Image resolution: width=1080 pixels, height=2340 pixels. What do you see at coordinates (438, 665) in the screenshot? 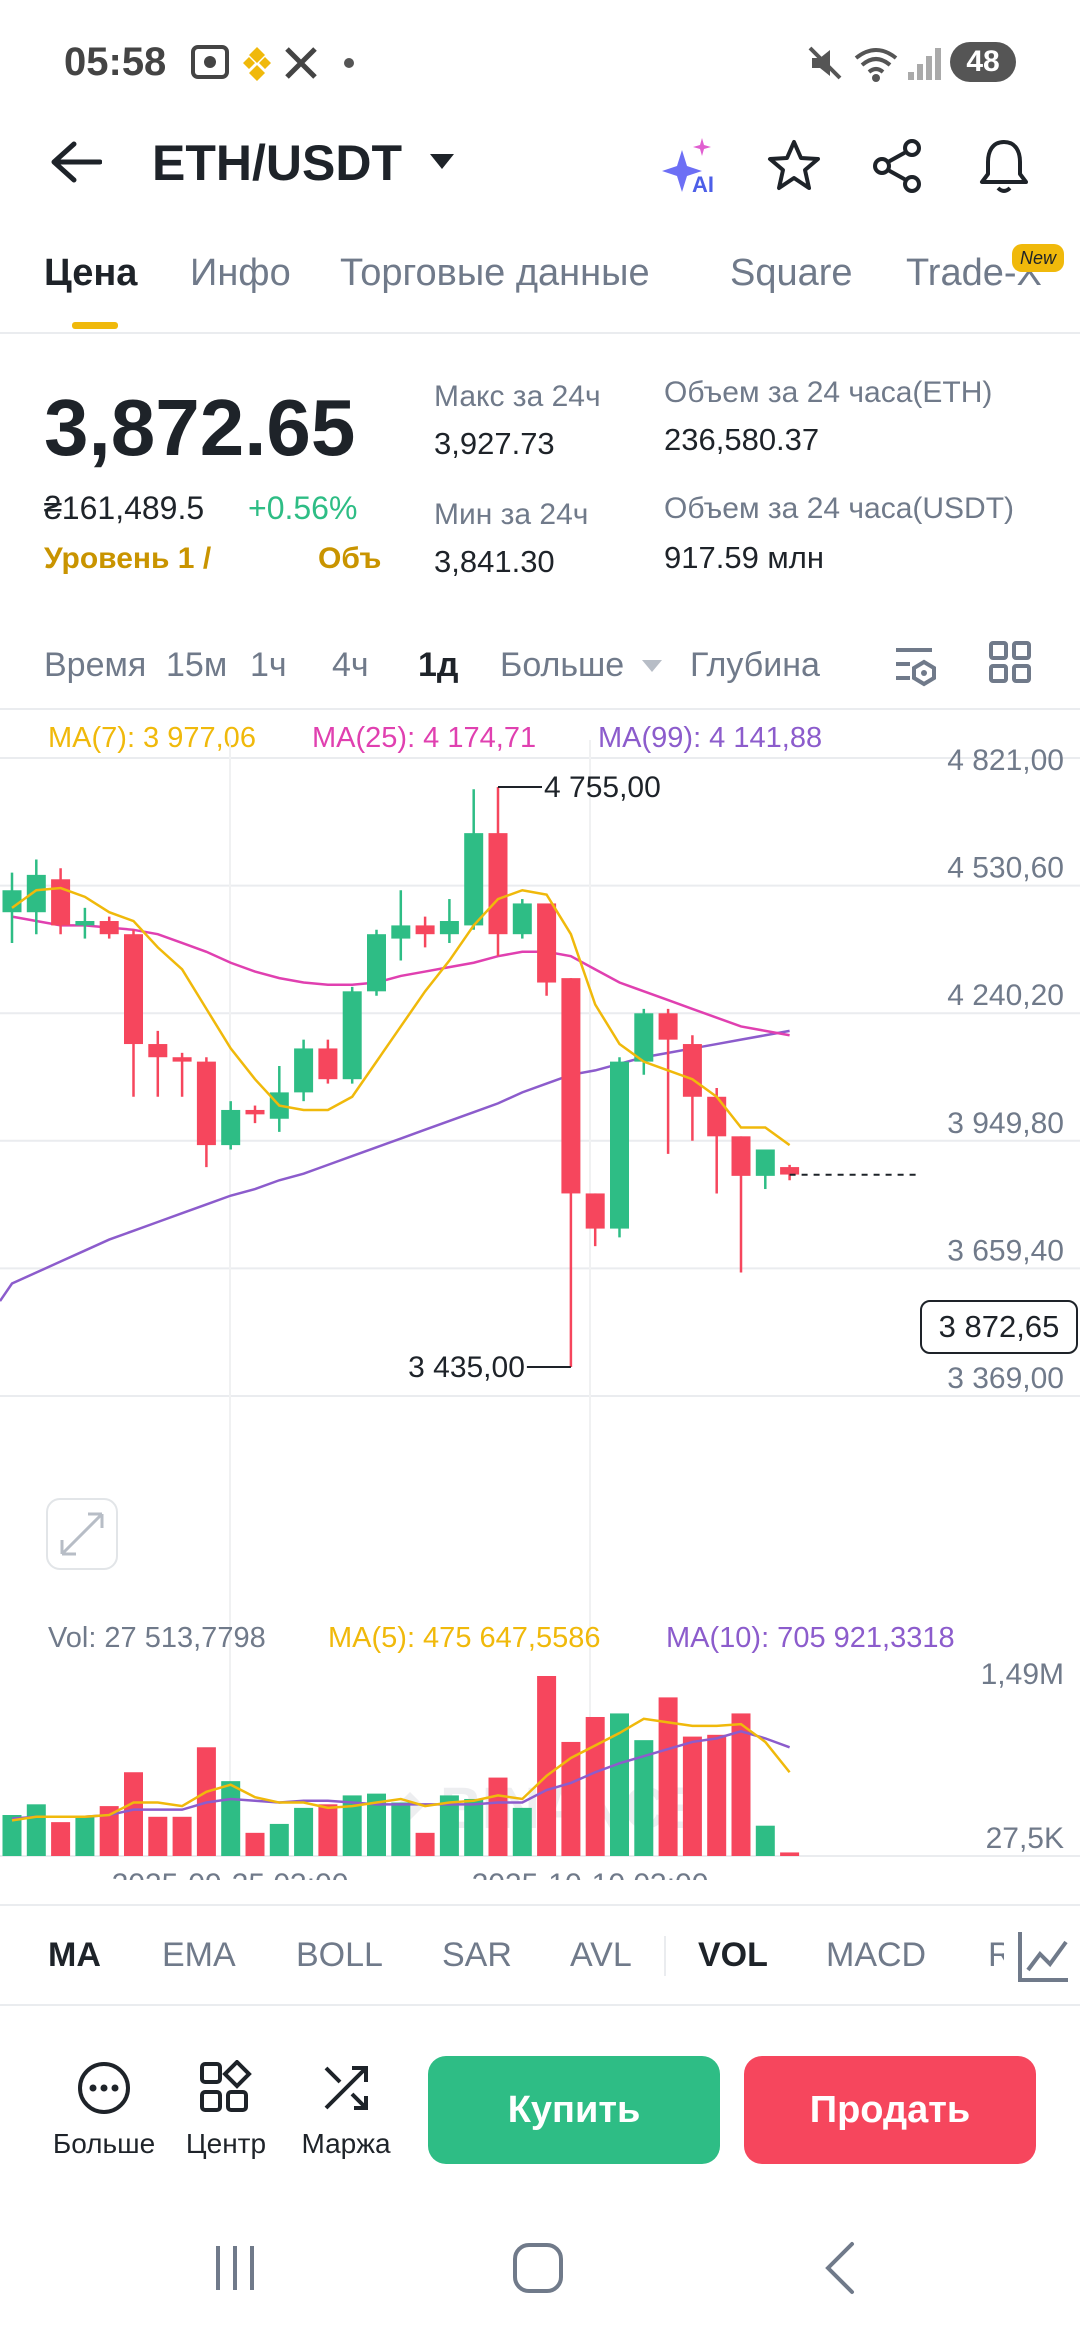
I see `tf-1d: 1д` at bounding box center [438, 665].